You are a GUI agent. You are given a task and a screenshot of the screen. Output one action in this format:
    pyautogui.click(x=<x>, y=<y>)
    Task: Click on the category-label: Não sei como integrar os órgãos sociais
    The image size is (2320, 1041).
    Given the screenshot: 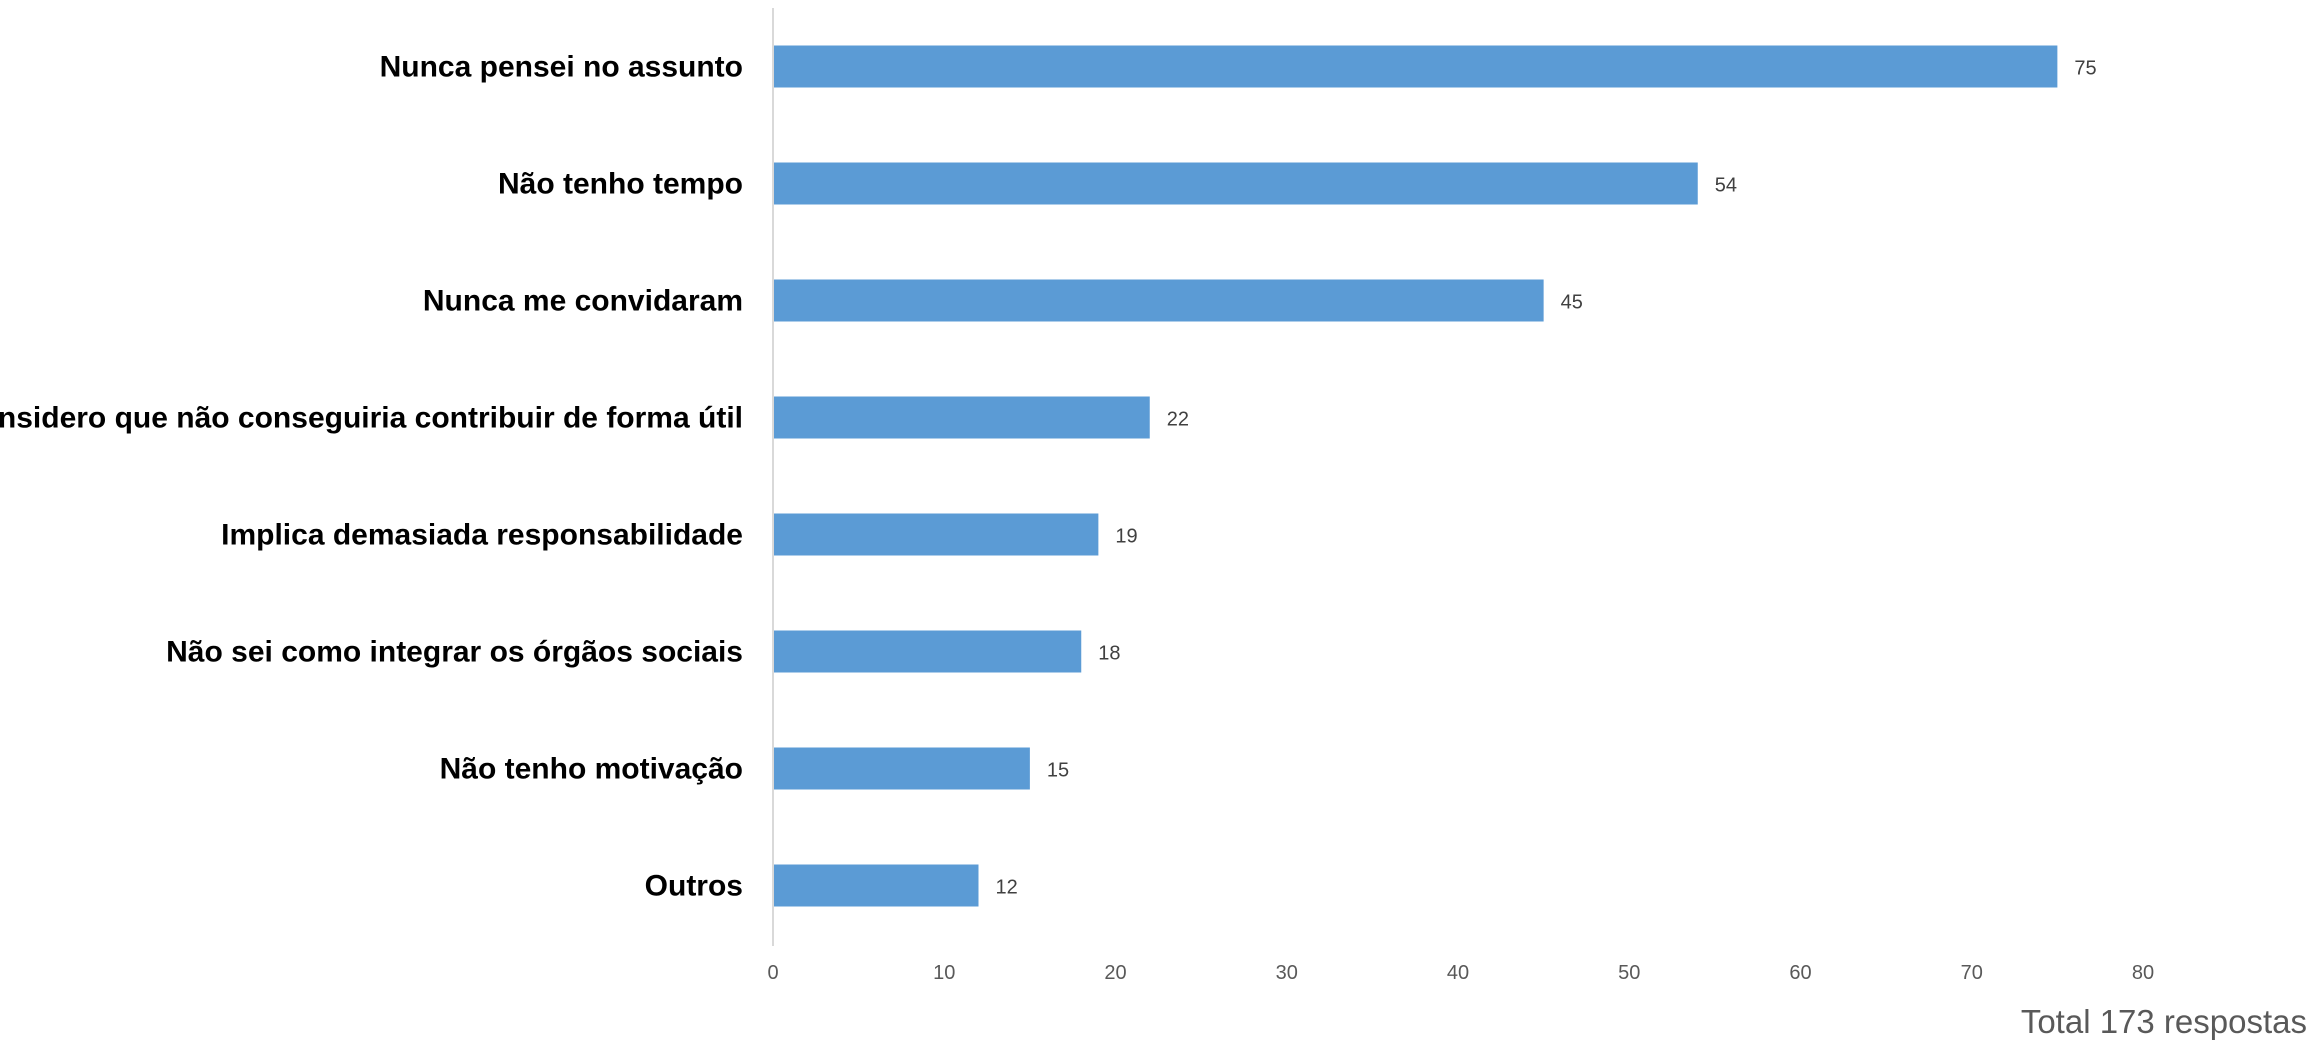 What is the action you would take?
    pyautogui.click(x=454, y=652)
    